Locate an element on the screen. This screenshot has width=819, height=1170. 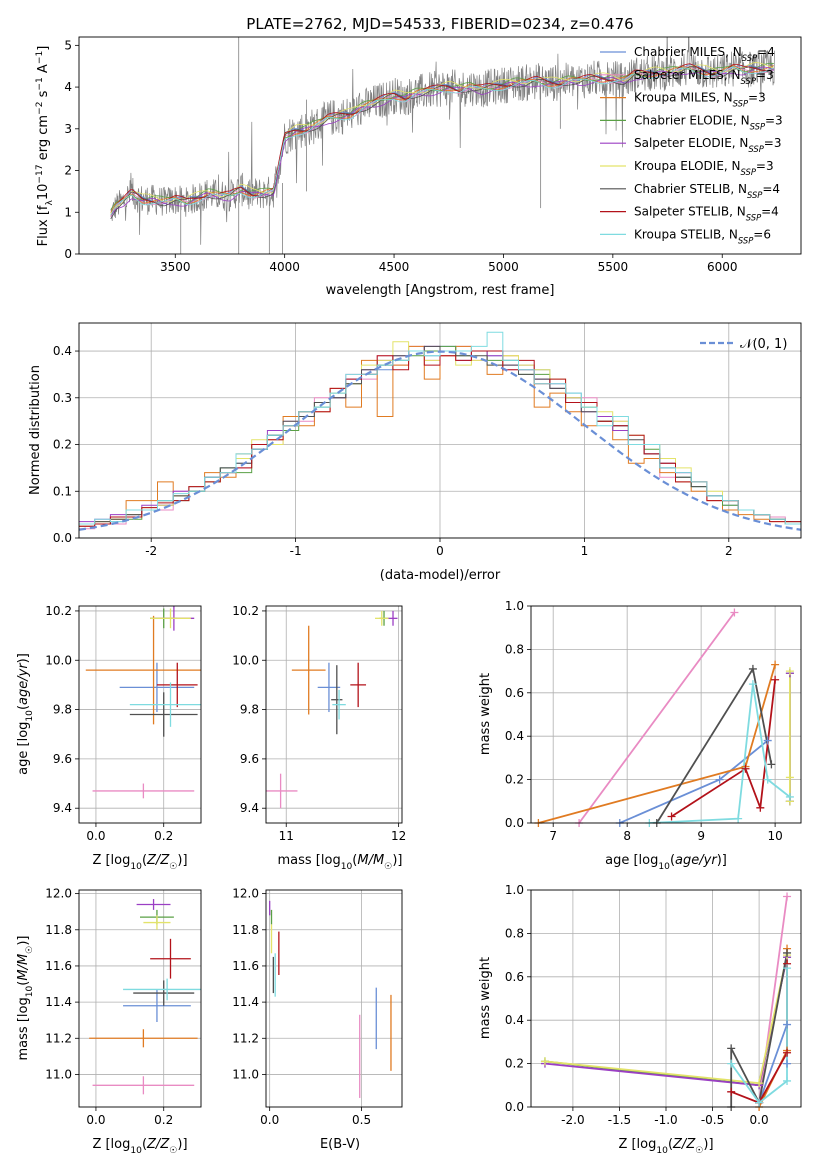
y-axis-label-part: erg cm is located at coordinates (43, 139).